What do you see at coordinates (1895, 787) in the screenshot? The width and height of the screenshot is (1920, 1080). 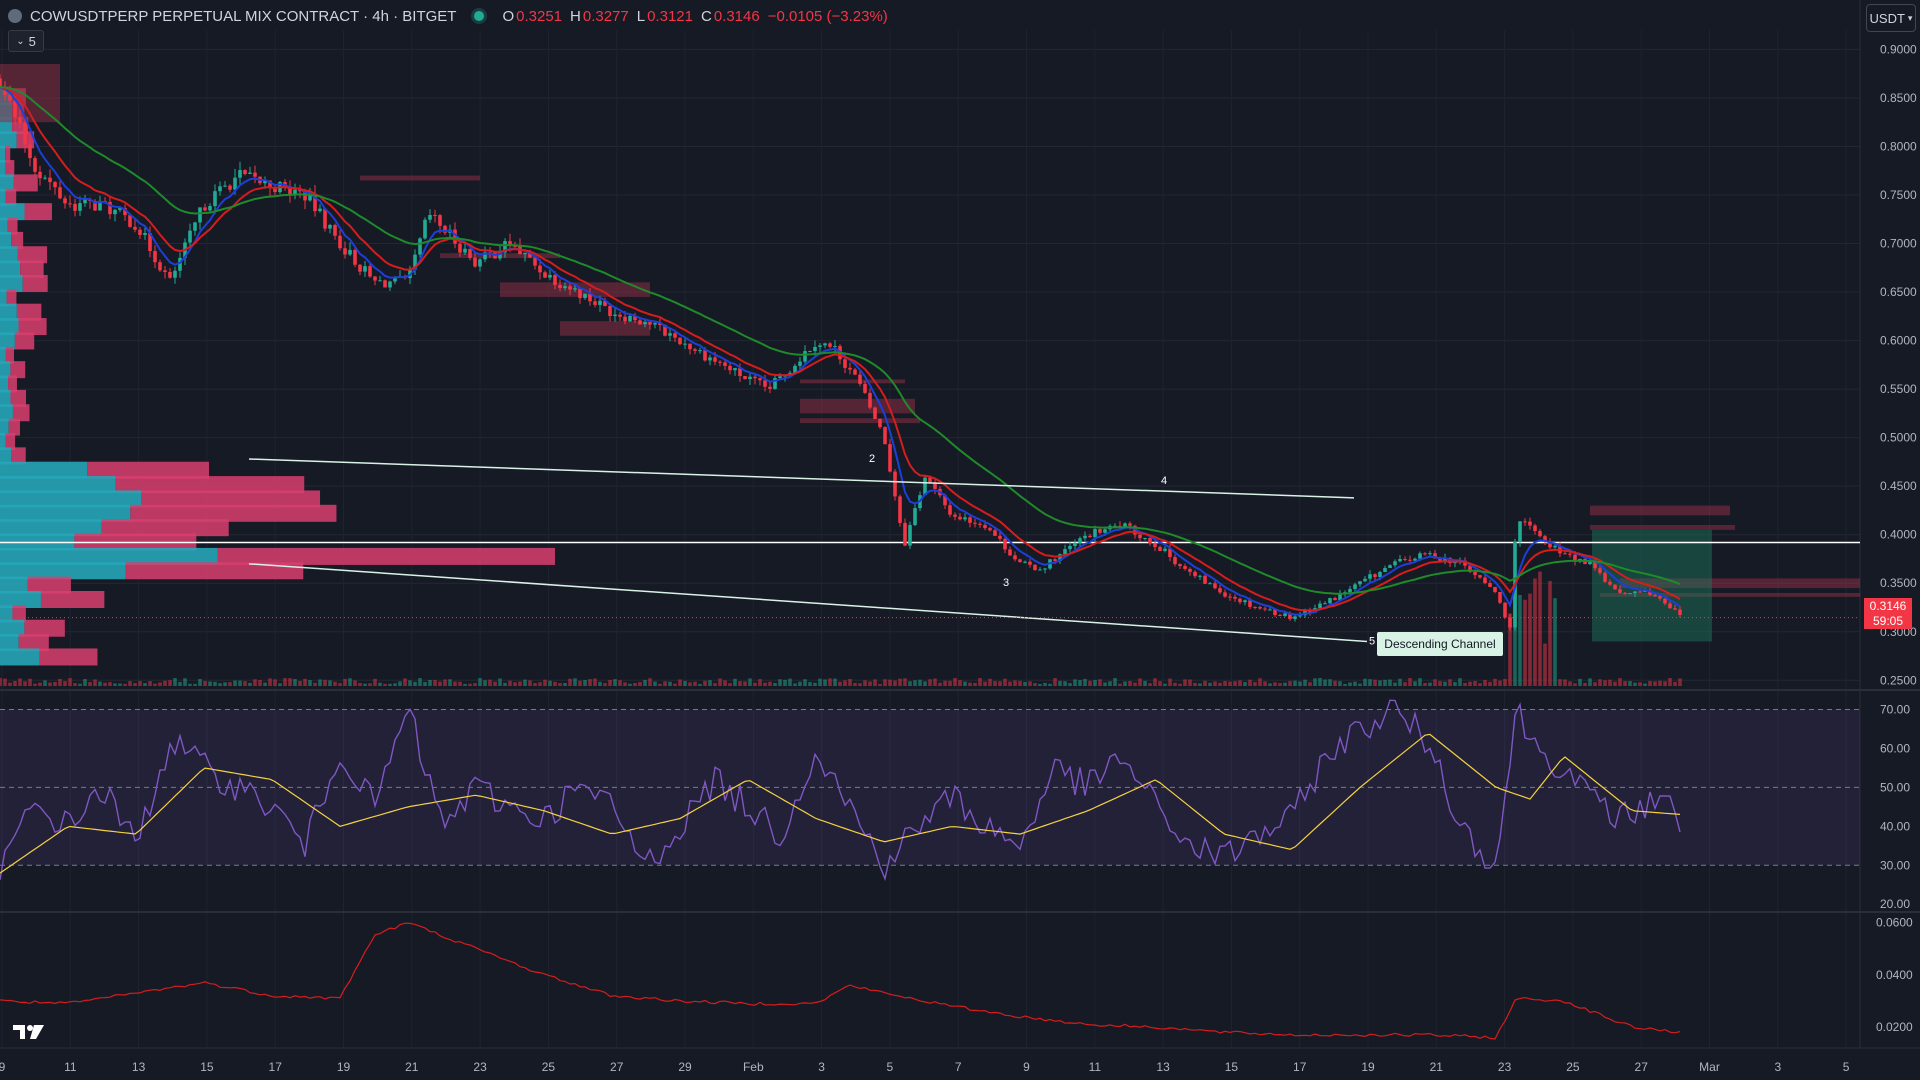 I see `rsi-tick-label: 50.00` at bounding box center [1895, 787].